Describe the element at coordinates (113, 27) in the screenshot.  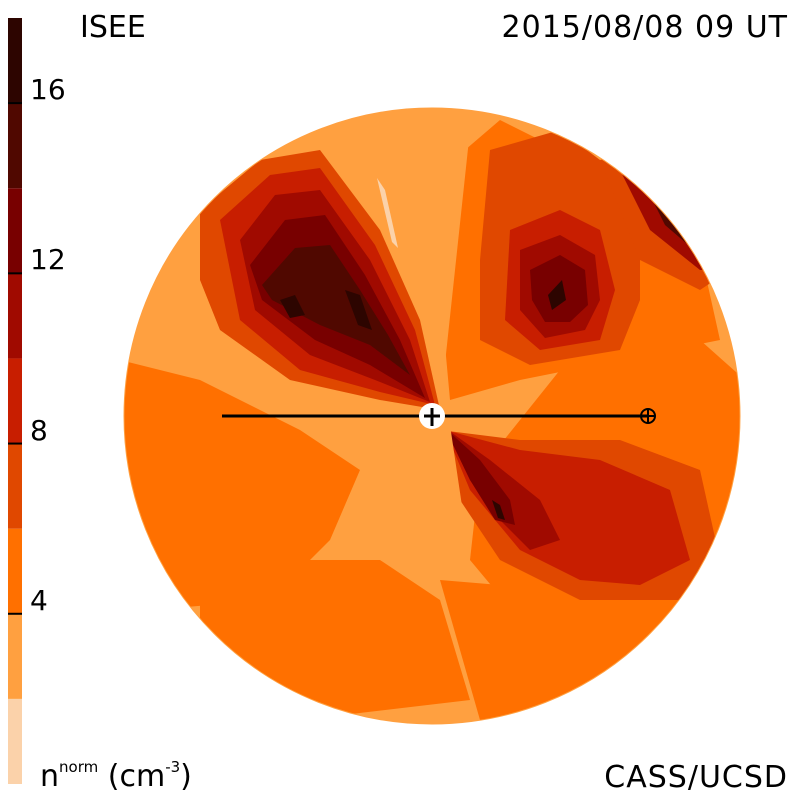
I see `instrument-label: ISEE` at that location.